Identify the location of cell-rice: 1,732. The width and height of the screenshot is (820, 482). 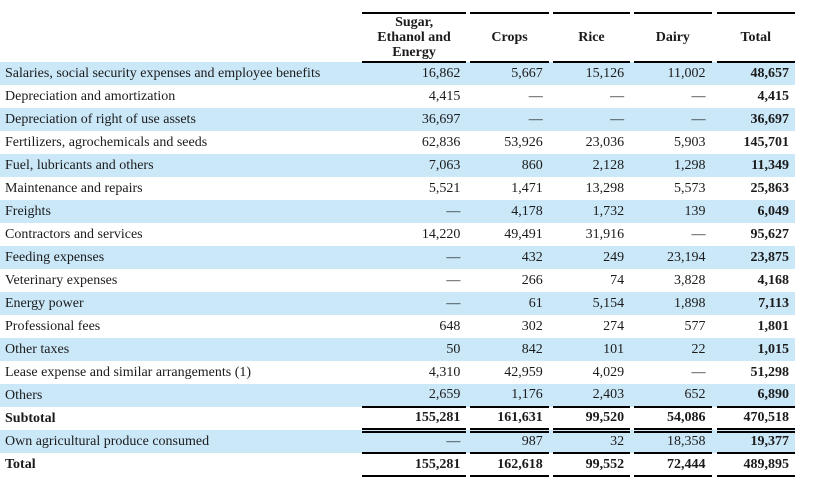
(608, 211).